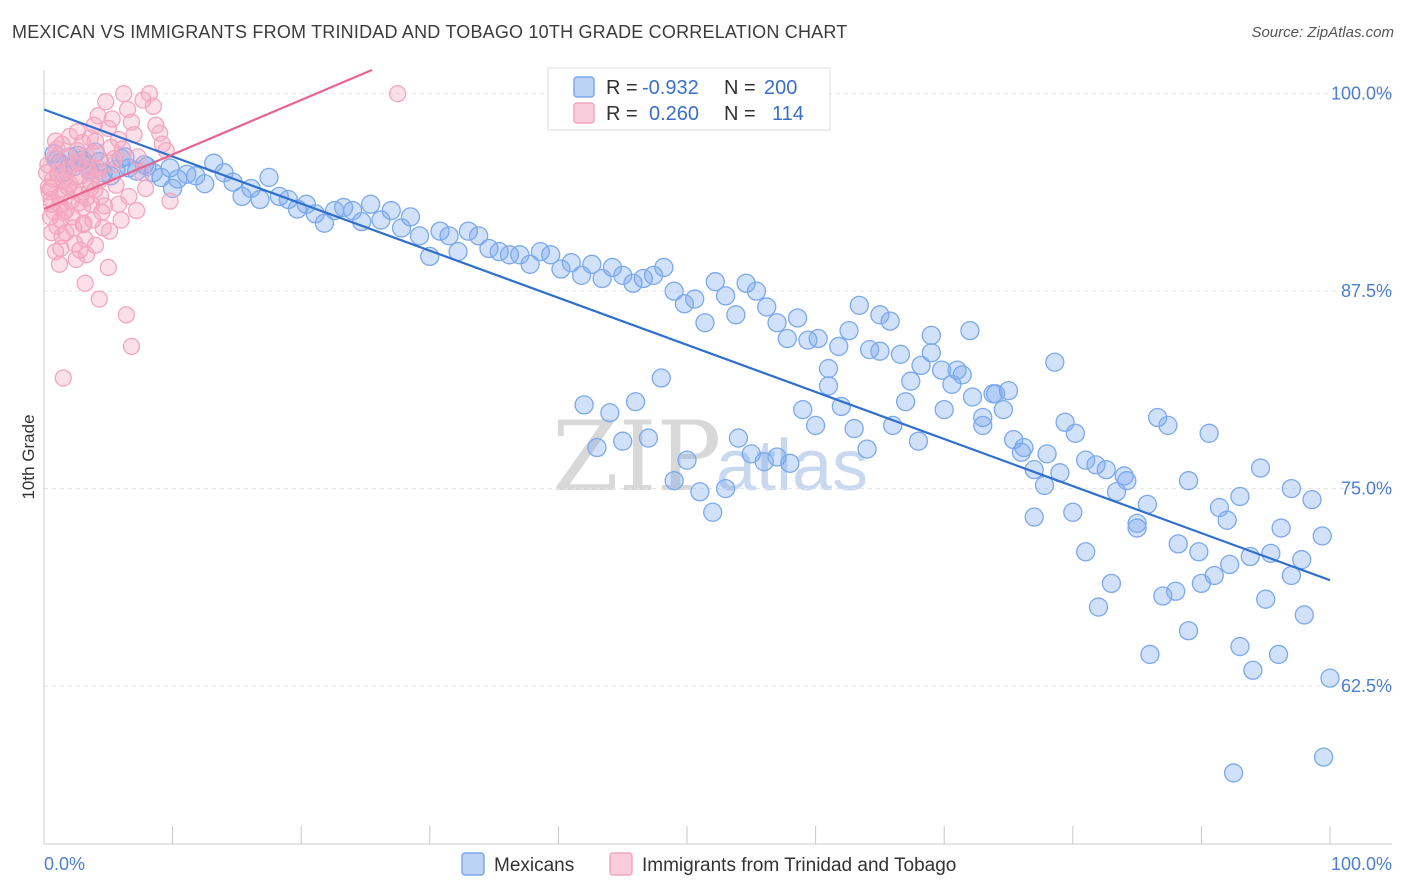 The height and width of the screenshot is (892, 1406). I want to click on legend-n-value-0: 200, so click(780, 88).